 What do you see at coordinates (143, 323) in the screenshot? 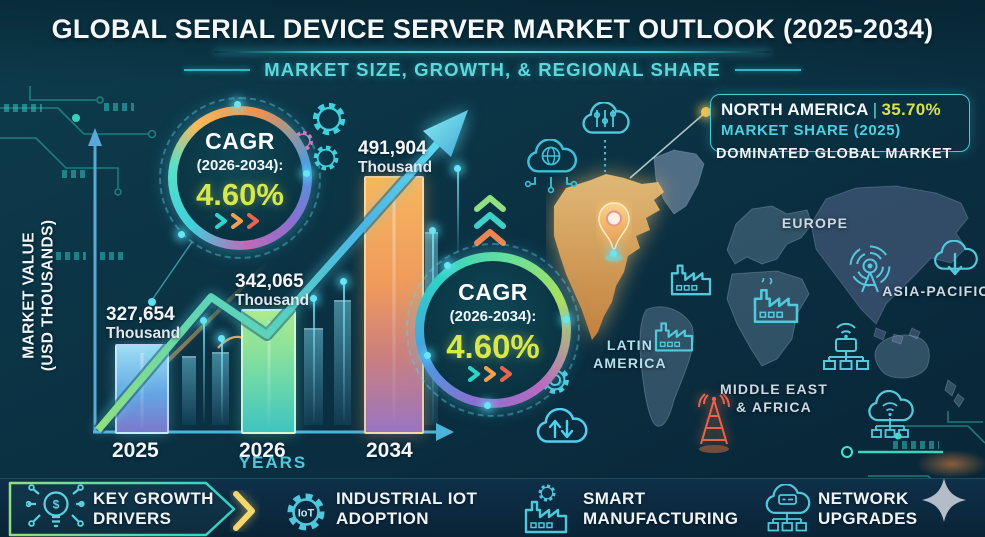
I see `value-label-2025: 327,654 Thousand` at bounding box center [143, 323].